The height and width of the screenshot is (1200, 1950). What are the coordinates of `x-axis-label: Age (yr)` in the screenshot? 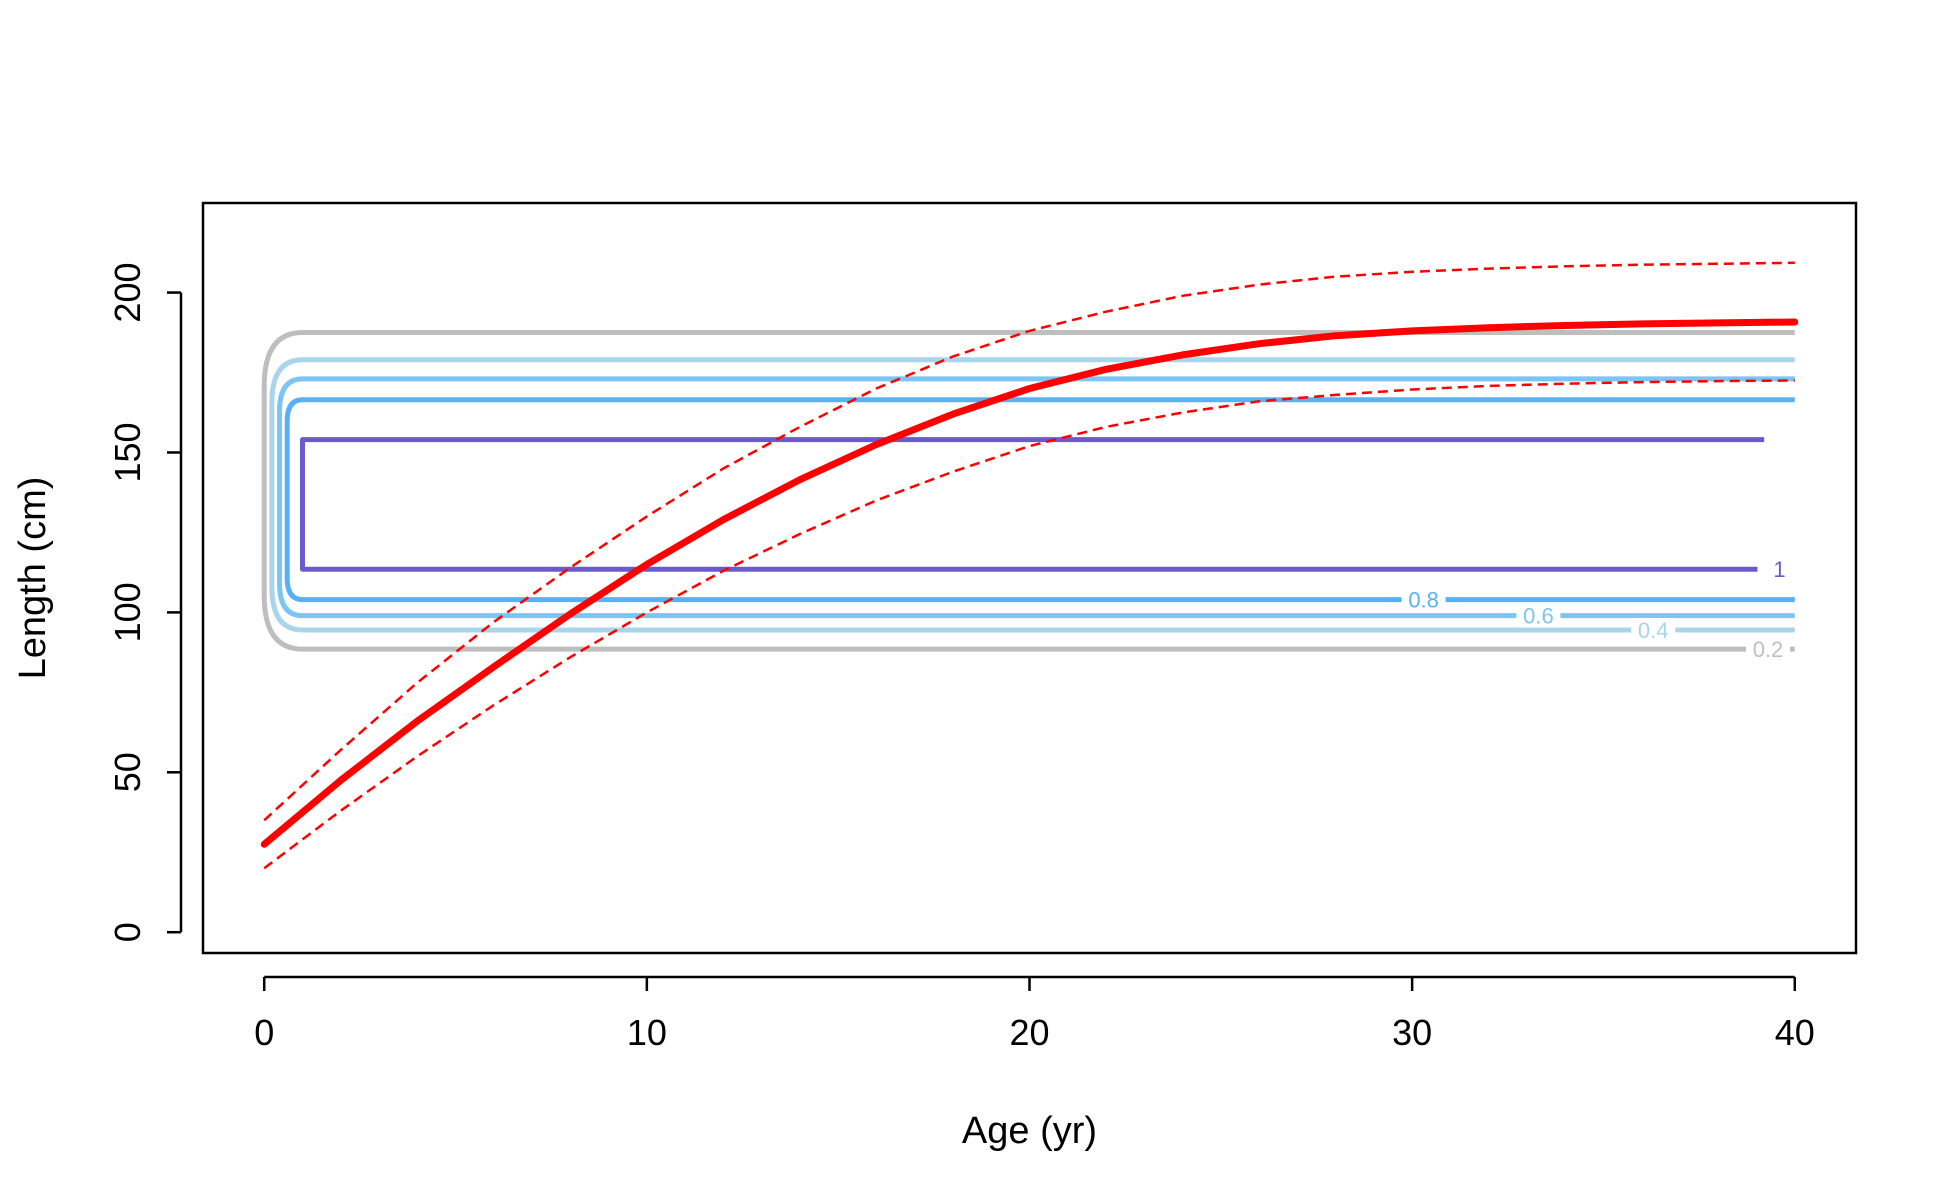 It's located at (1029, 1131).